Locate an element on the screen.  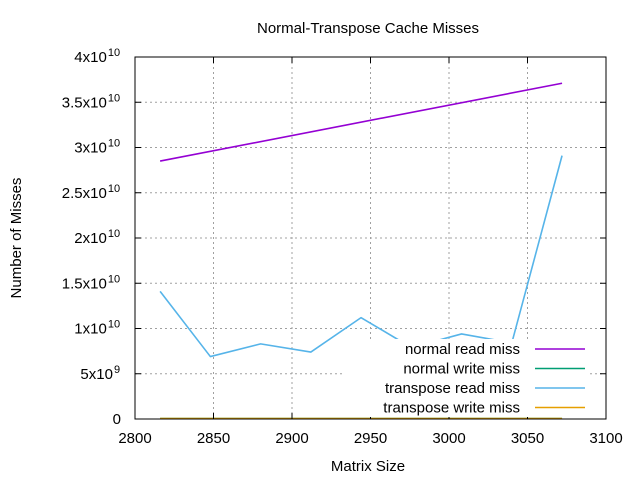
y-tick-label: 4x10¹⁰ is located at coordinates (97, 56).